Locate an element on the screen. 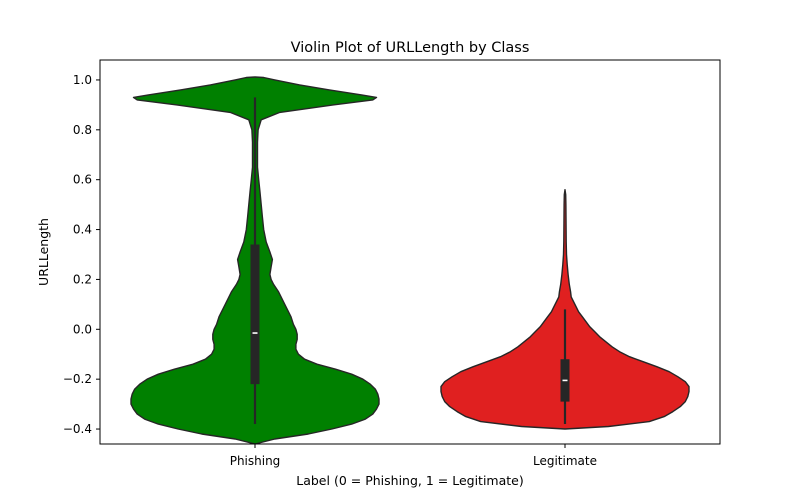 This screenshot has width=800, height=504. y-tick-label: 0.0 is located at coordinates (82, 329).